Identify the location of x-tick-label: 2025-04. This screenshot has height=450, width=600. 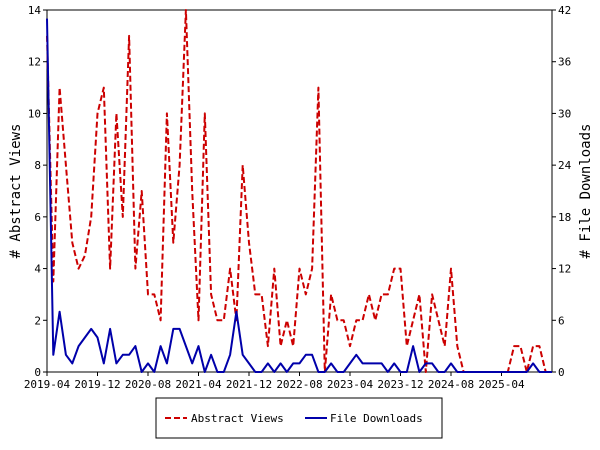
(501, 384).